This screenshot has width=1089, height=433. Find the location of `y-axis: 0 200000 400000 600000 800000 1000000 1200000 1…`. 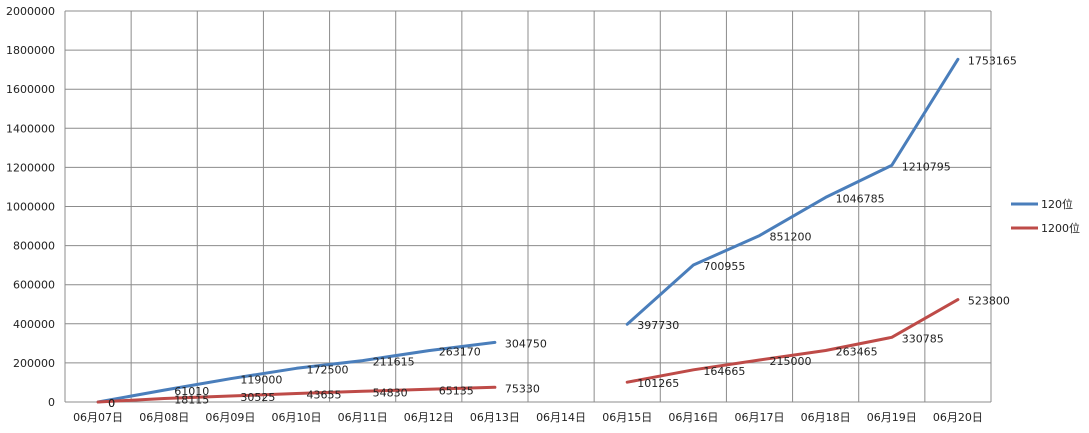

y-axis: 0 200000 400000 600000 800000 1000000 1200000 1… is located at coordinates (30, 207).